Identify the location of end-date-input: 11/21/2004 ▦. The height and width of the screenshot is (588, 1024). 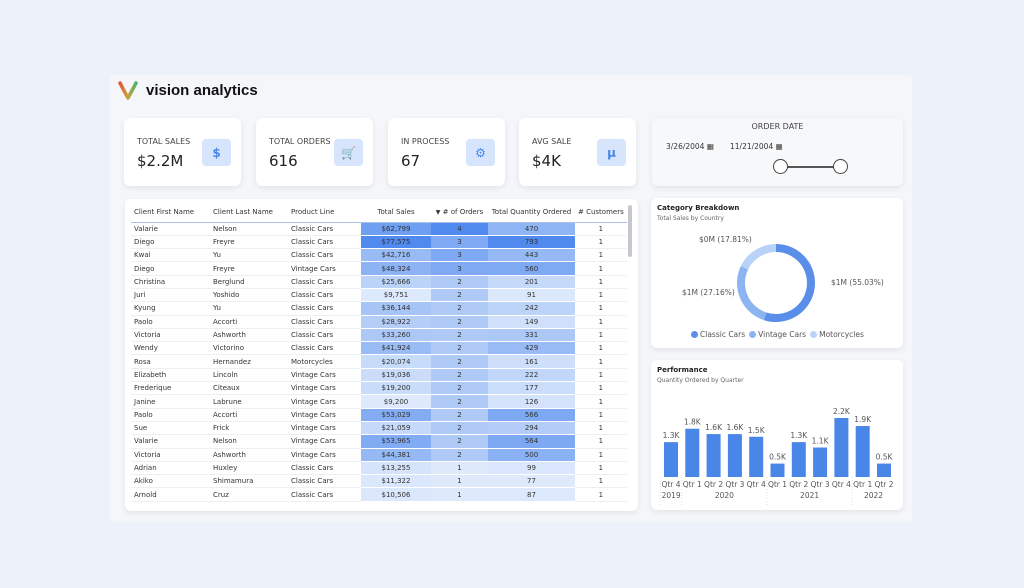
(756, 146).